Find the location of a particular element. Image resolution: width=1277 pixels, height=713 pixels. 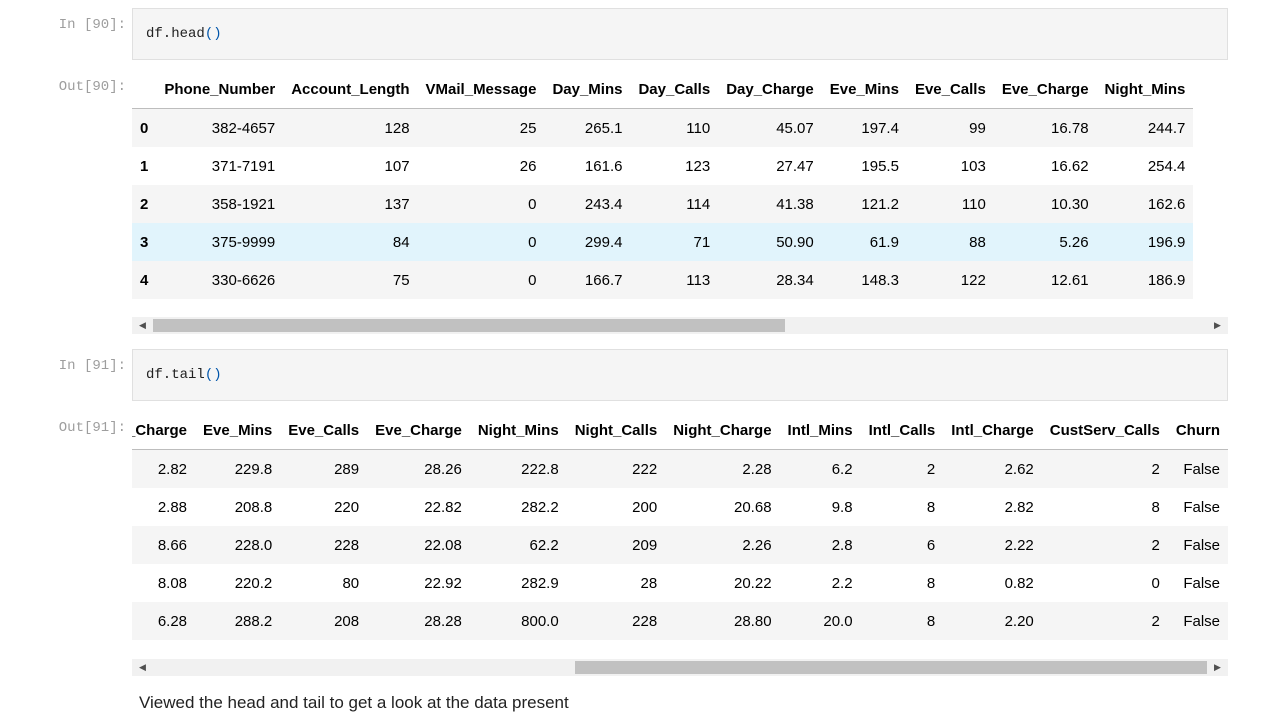

table-cell: 107 is located at coordinates (397, 166).